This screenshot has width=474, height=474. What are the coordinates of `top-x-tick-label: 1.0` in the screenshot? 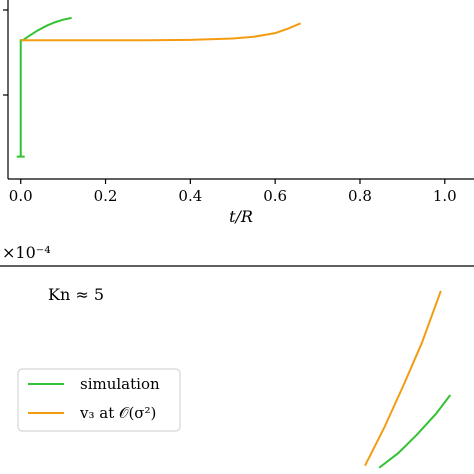 It's located at (445, 196).